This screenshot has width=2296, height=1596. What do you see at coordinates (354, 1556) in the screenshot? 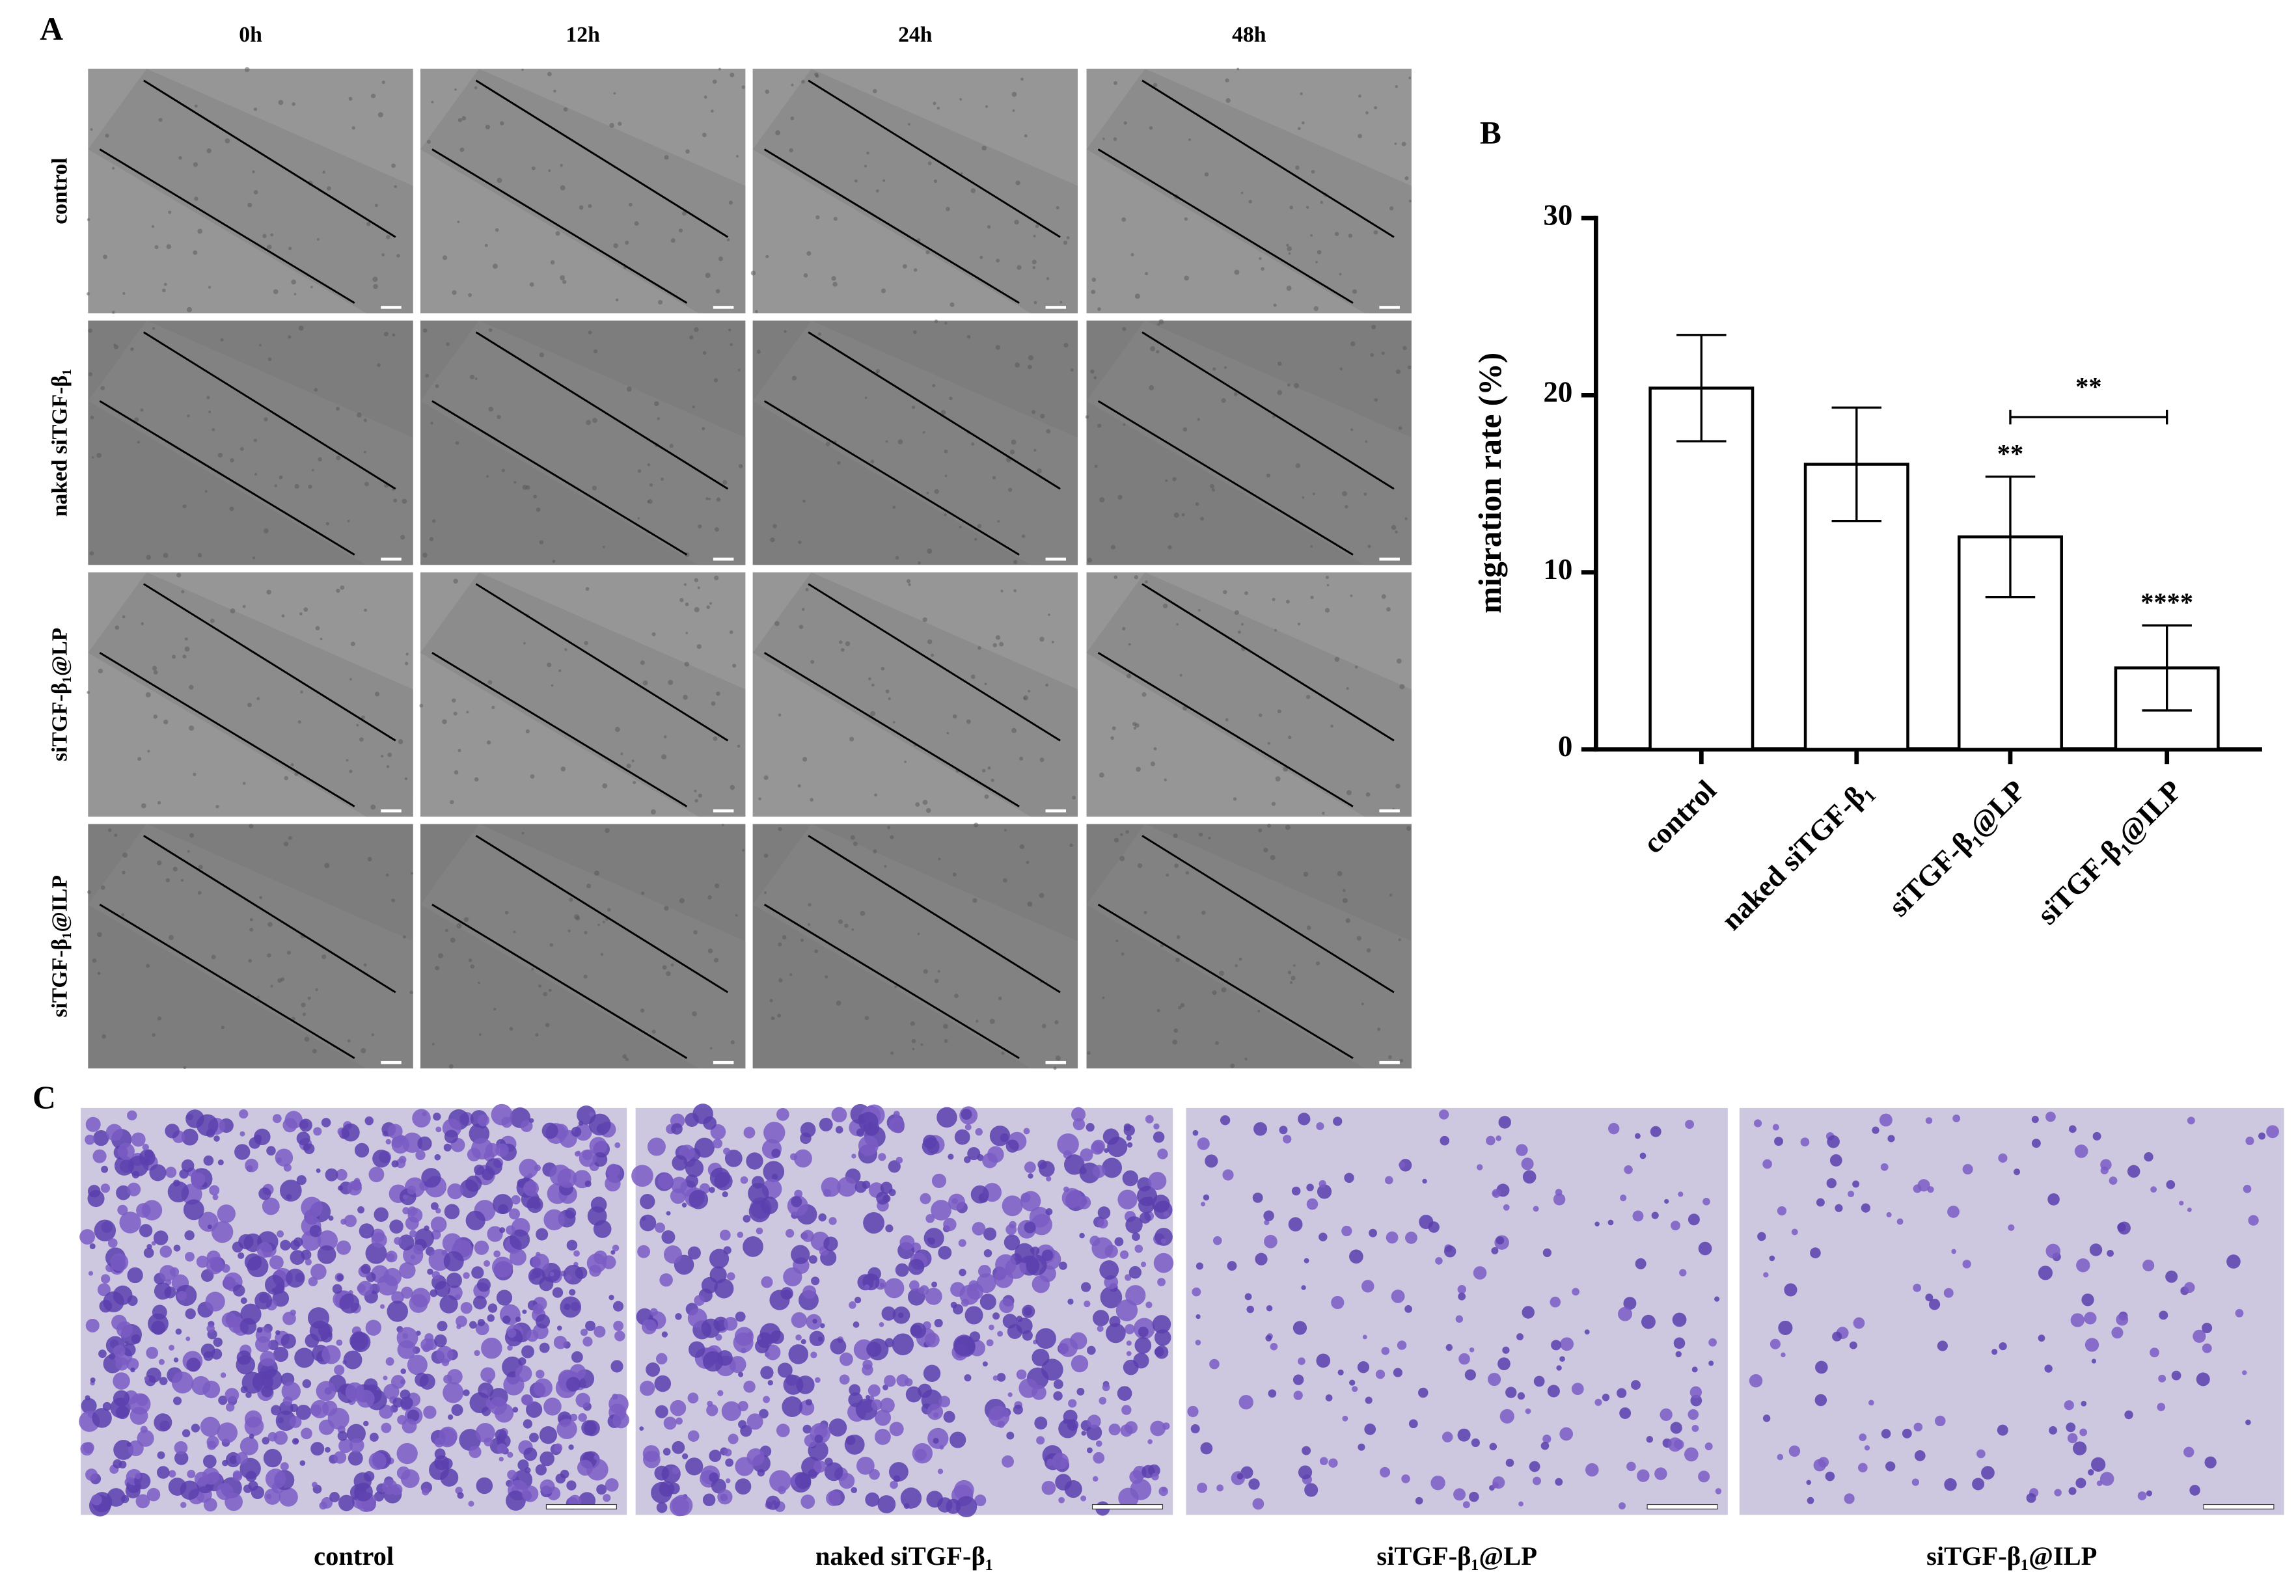
I see `caption: control` at bounding box center [354, 1556].